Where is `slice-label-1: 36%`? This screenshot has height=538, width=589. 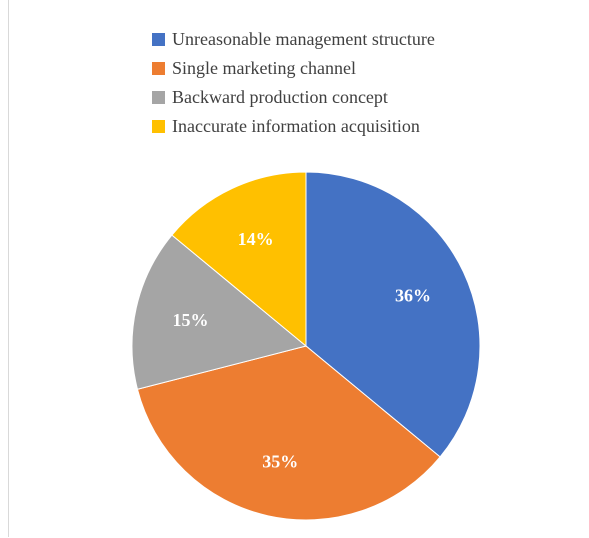 slice-label-1: 36% is located at coordinates (413, 296).